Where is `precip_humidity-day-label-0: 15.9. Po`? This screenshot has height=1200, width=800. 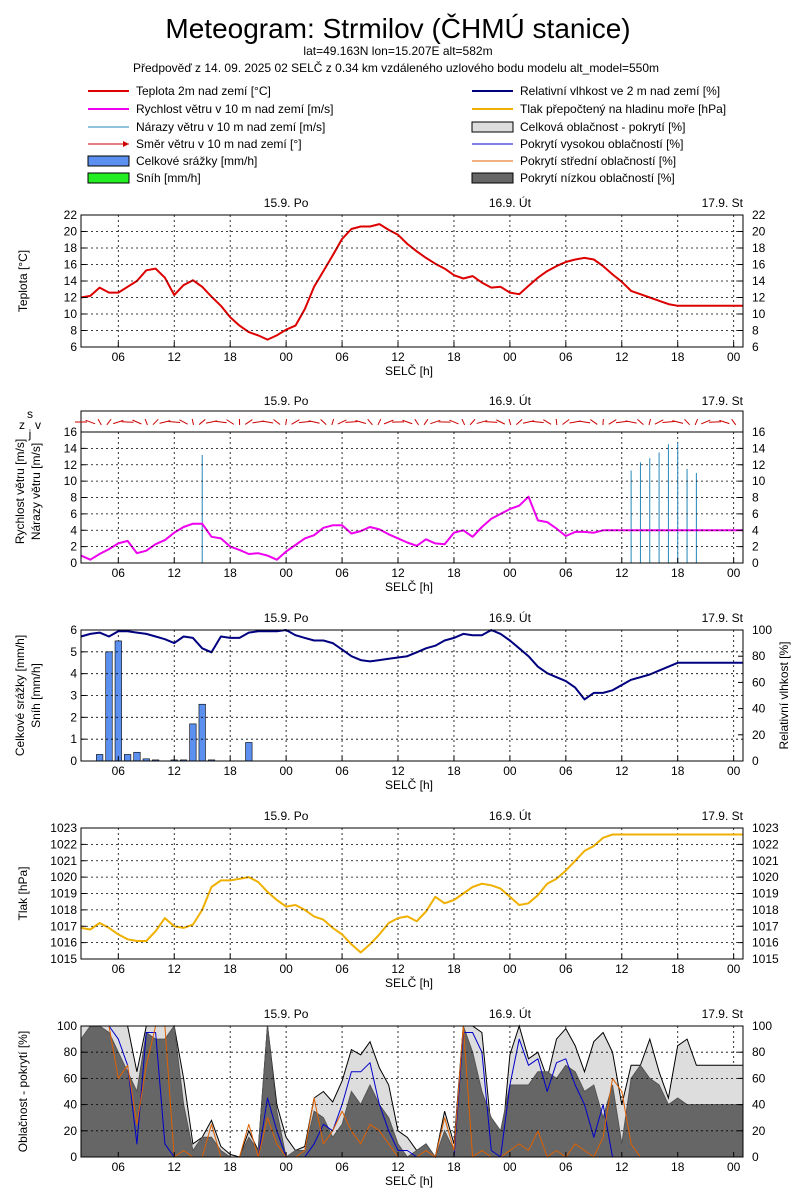 precip_humidity-day-label-0: 15.9. Po is located at coordinates (286, 618).